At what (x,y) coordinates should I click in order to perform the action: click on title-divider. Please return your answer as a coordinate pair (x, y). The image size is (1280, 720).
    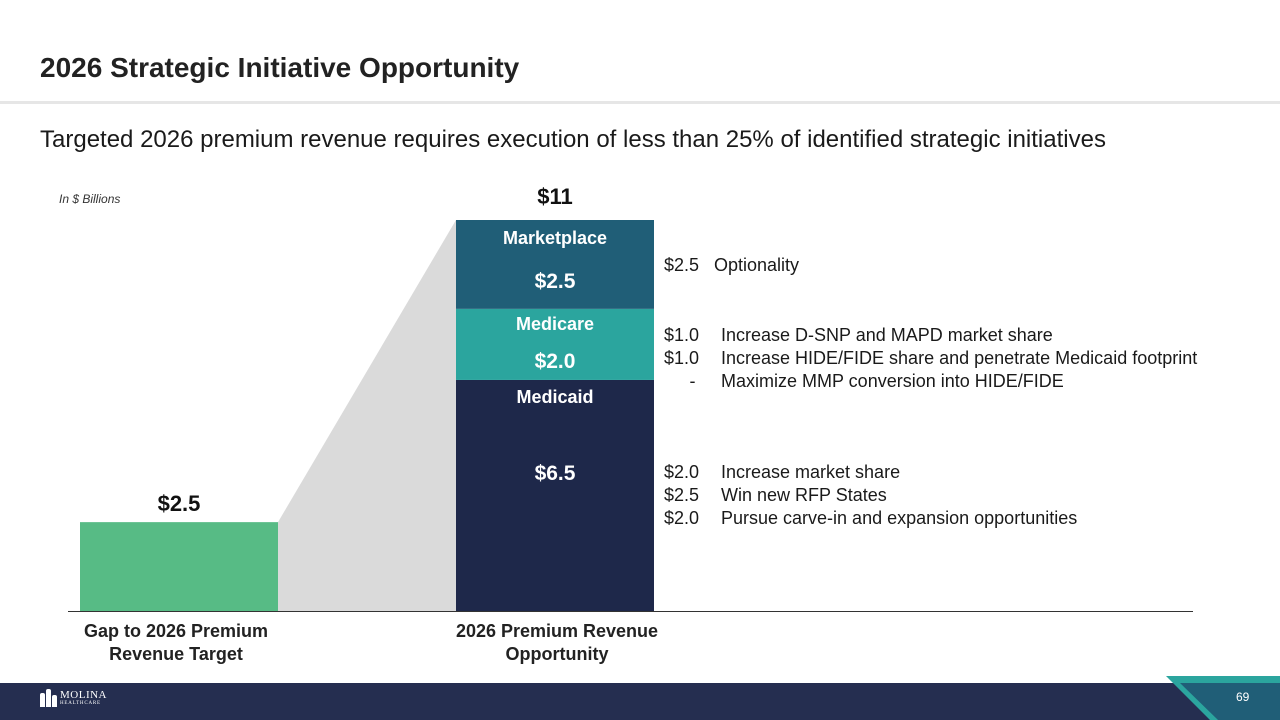
    Looking at the image, I should click on (640, 102).